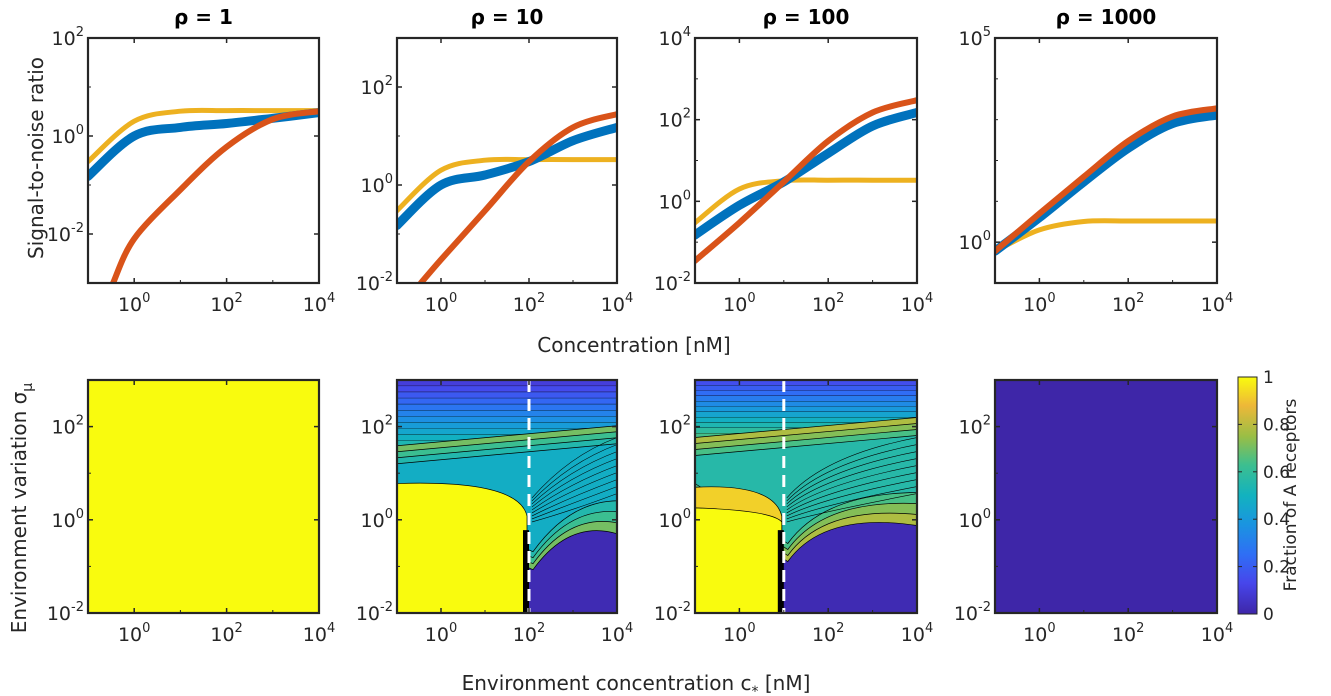  Describe the element at coordinates (1128, 633) in the screenshot. I see `fraction-panel-4-x-tick-label: 10²` at that location.